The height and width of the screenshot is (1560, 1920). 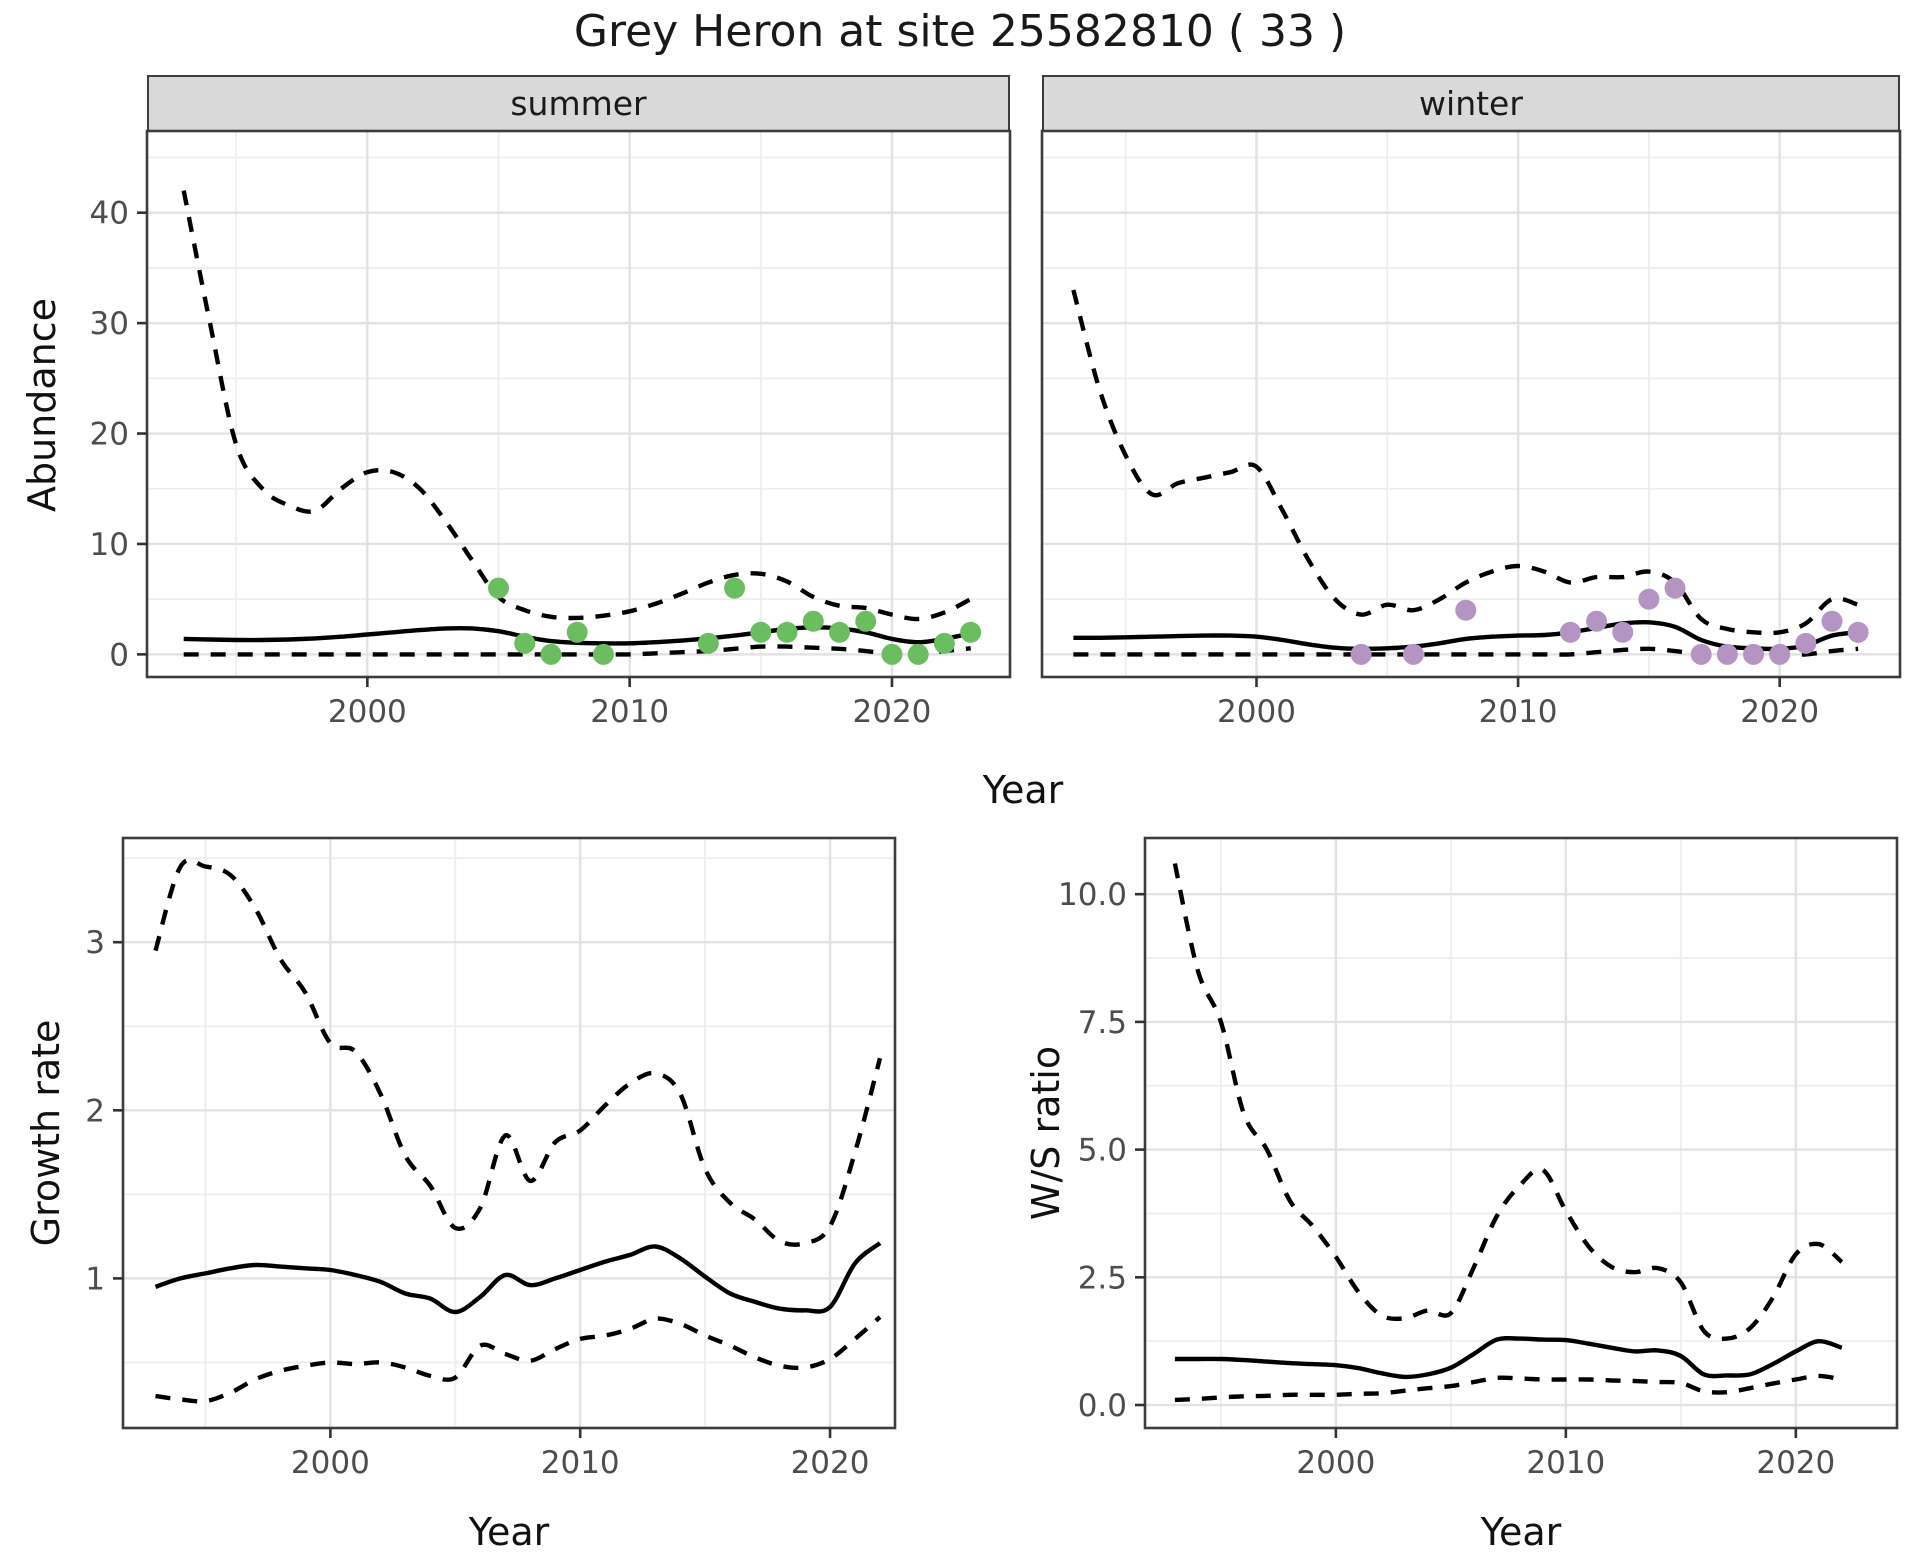 I want to click on ws-y-tick-label: 2.5, so click(x=1102, y=1278).